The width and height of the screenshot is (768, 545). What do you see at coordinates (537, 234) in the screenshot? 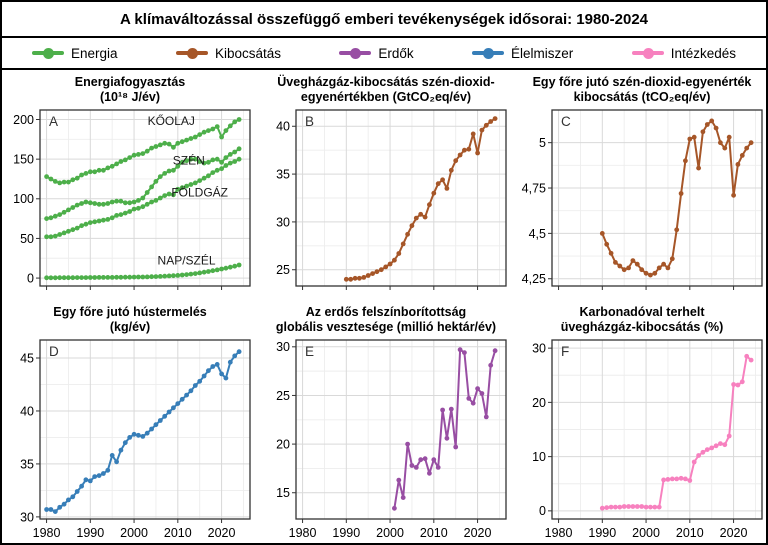
I see `svg-text: 4,5` at bounding box center [537, 234].